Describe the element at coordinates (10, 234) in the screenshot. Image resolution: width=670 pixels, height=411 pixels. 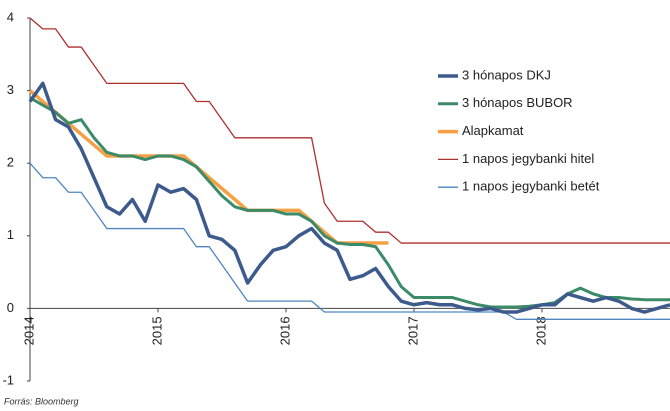
I see `y-tick-label: 1` at that location.